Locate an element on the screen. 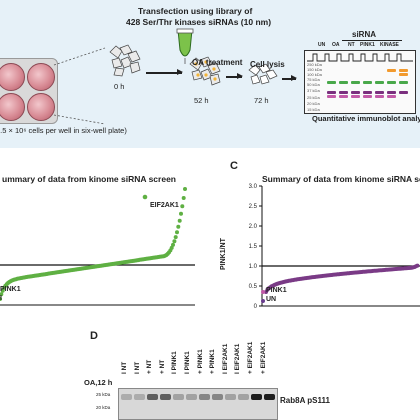  lane-header-un: UN is located at coordinates (322, 45).